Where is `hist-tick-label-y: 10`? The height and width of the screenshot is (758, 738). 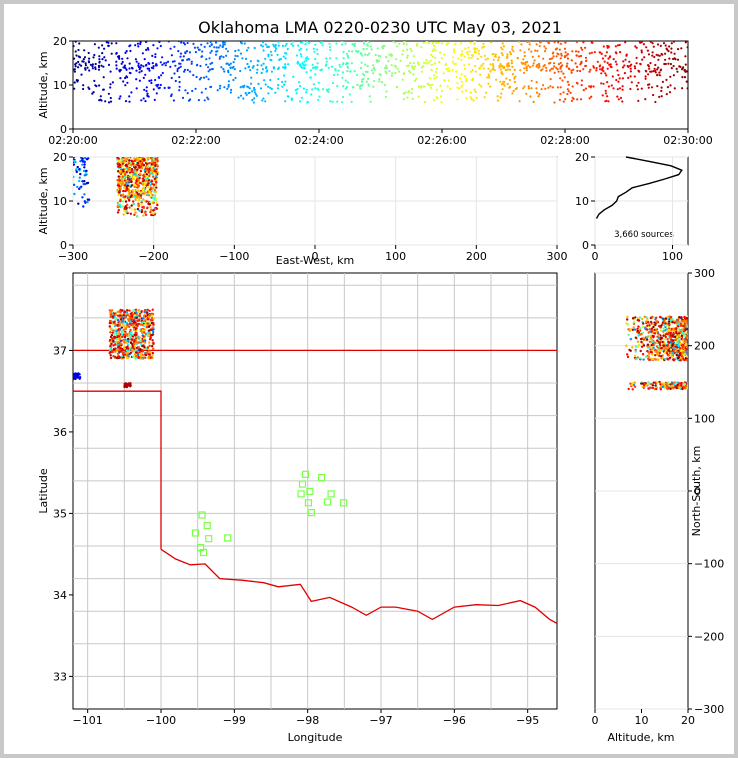
hist-tick-label-y: 10 is located at coordinates (582, 201).